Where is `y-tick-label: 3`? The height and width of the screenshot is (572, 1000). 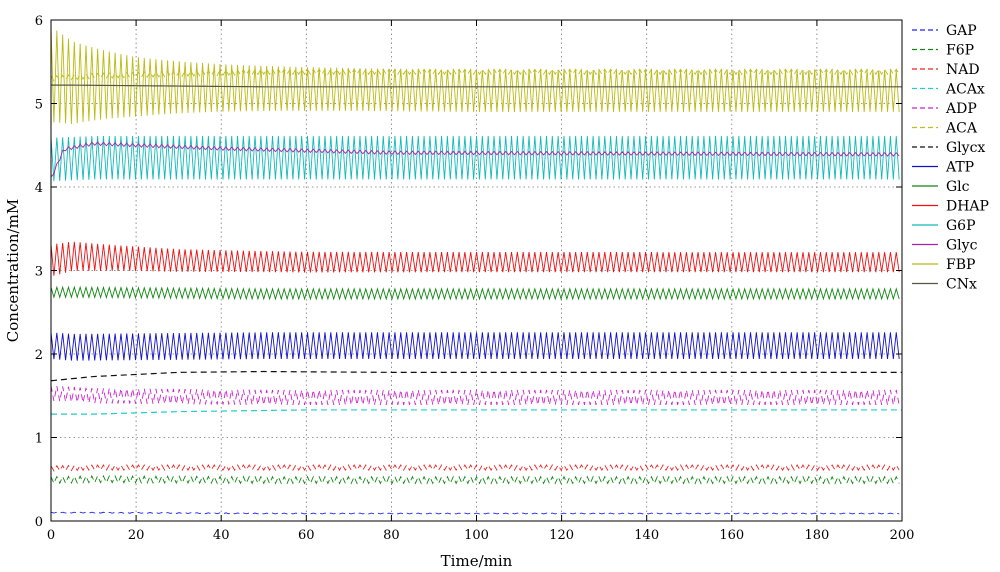 y-tick-label: 3 is located at coordinates (39, 272).